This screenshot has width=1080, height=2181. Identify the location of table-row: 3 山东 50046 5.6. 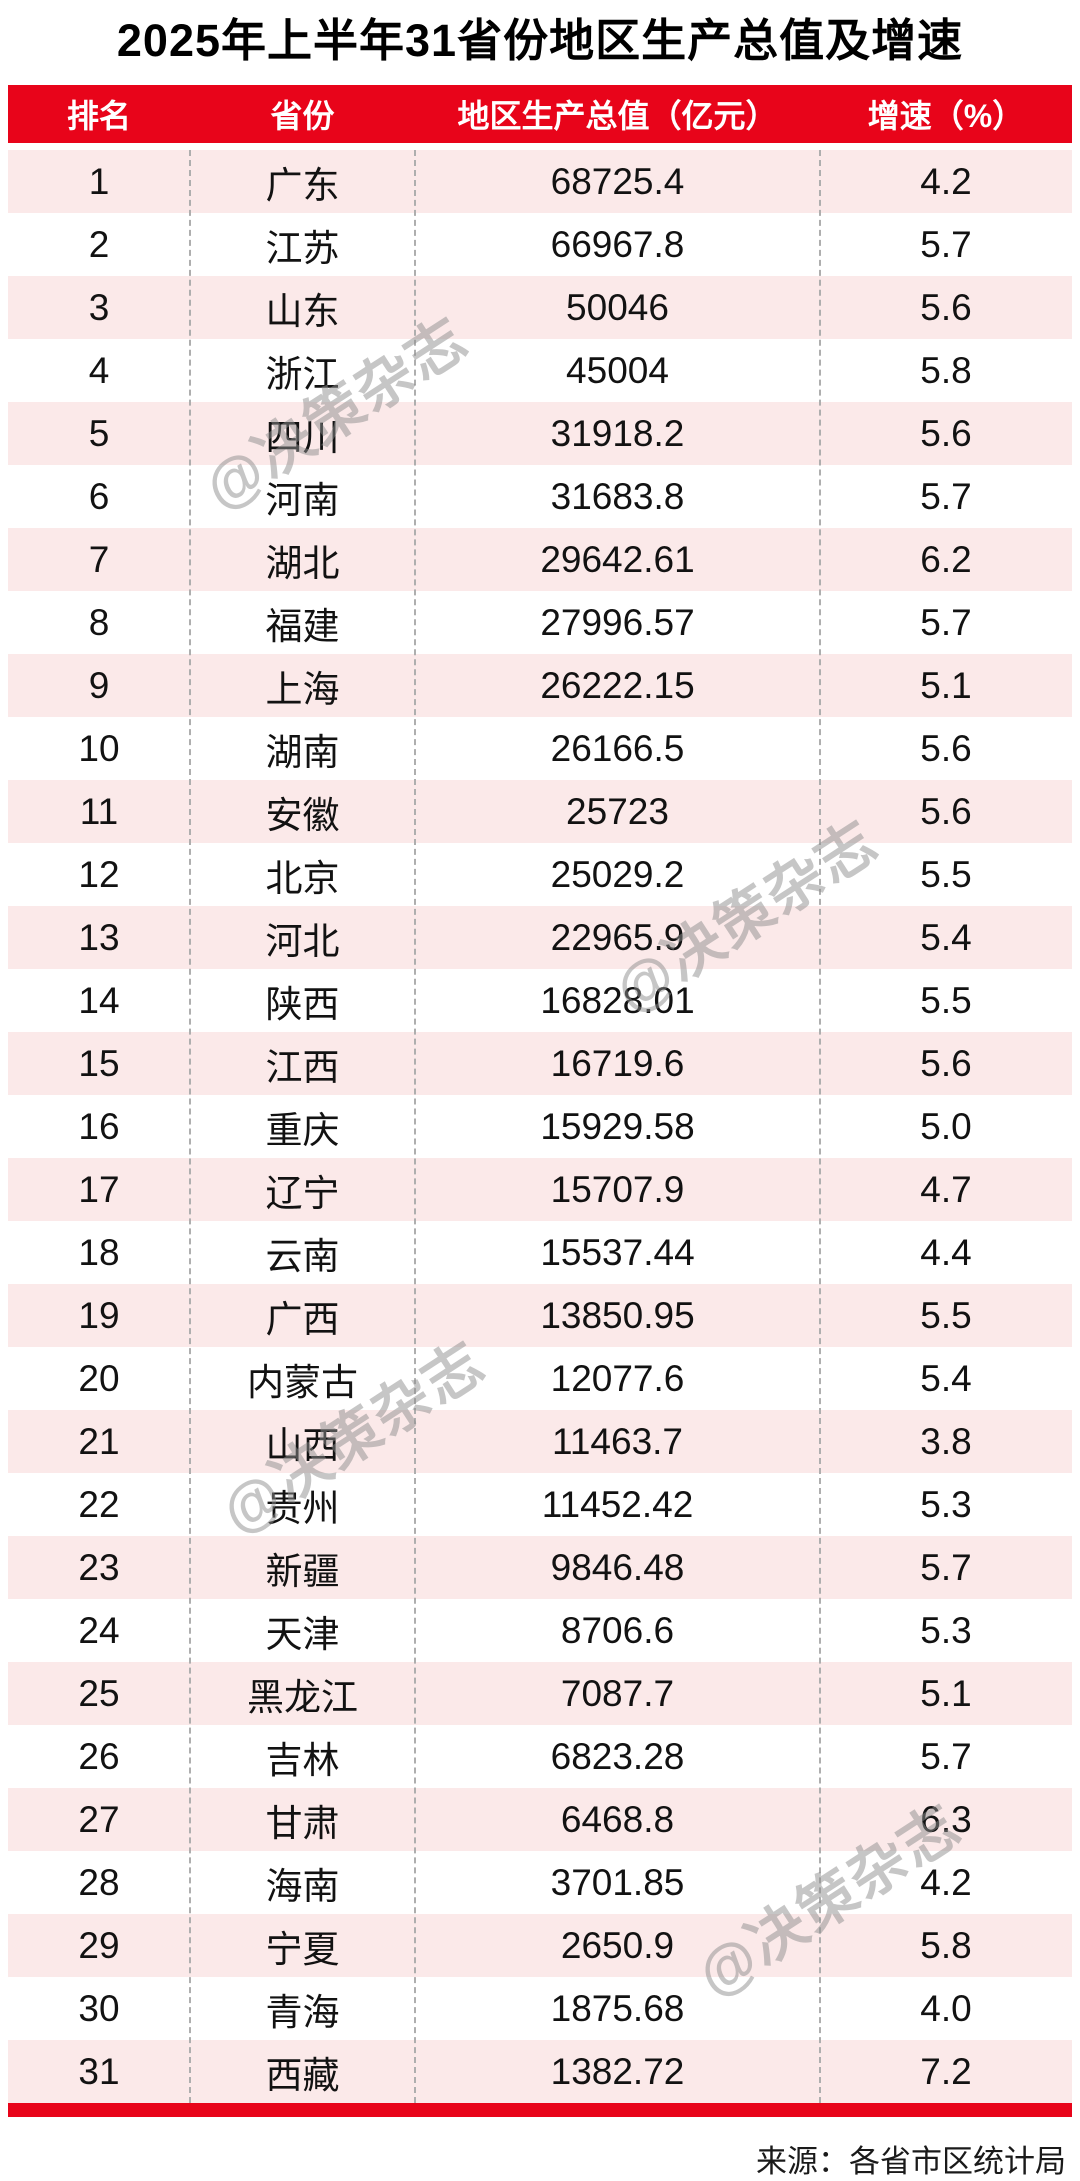
(540, 307).